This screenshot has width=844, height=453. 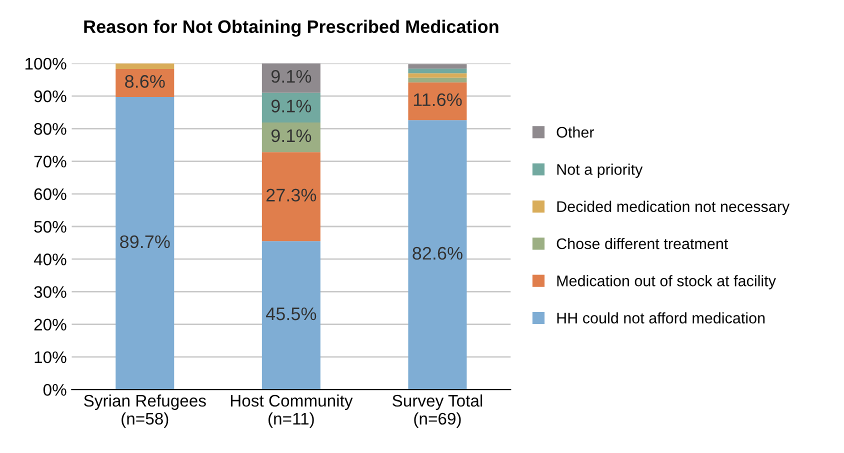 I want to click on legend-label: Not a priority, so click(x=600, y=171).